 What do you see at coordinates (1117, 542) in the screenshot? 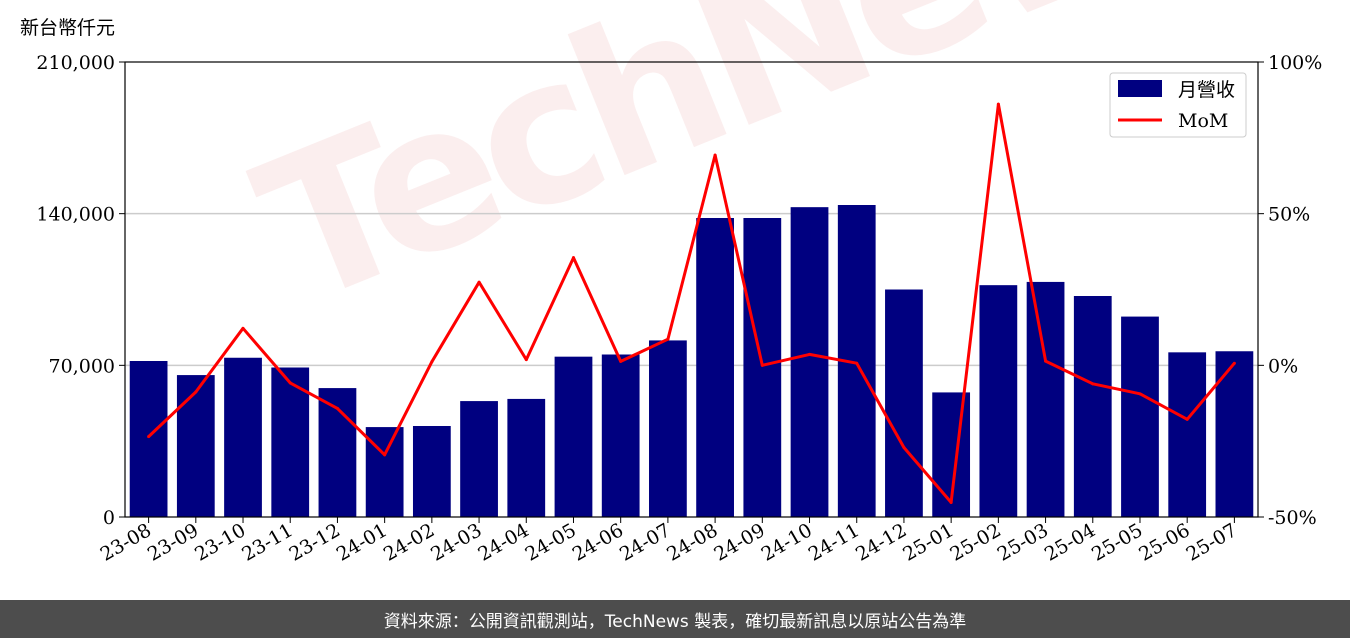
I see `x-tick-label: 25-05` at bounding box center [1117, 542].